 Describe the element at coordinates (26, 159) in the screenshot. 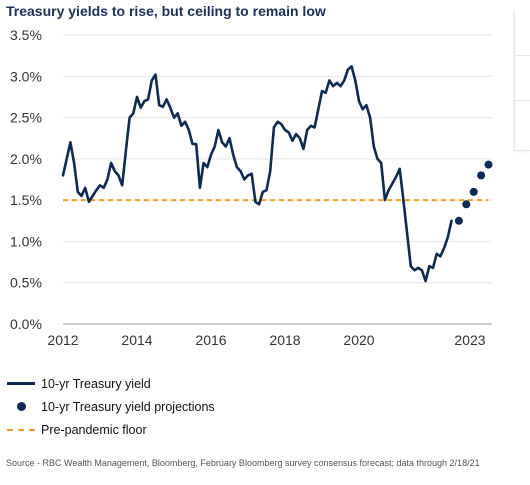

I see `y-tick-label: 2.0%` at that location.